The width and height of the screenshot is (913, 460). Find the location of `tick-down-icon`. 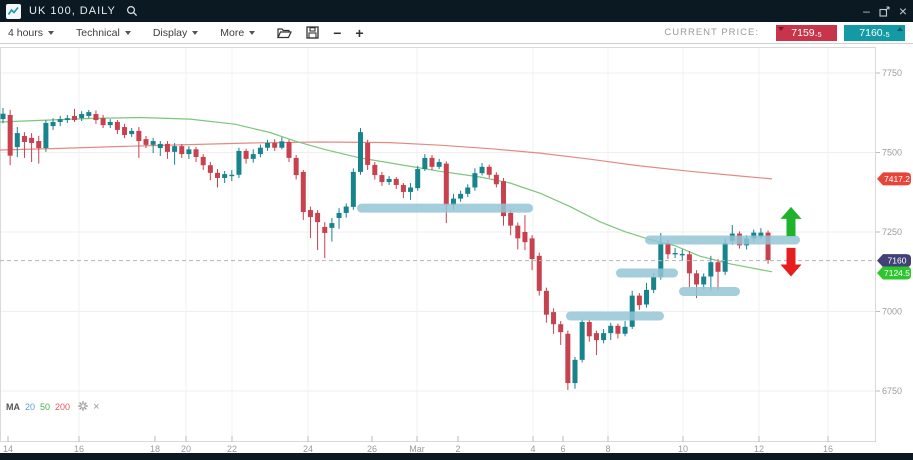

tick-down-icon is located at coordinates (781, 28).